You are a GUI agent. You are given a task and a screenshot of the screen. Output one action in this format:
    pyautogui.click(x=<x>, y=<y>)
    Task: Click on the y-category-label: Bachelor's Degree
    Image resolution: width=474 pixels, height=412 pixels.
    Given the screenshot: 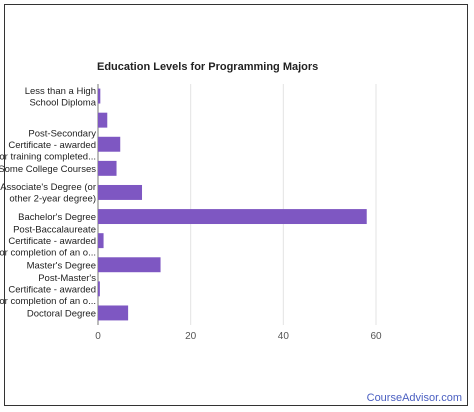 What is the action you would take?
    pyautogui.click(x=57, y=217)
    